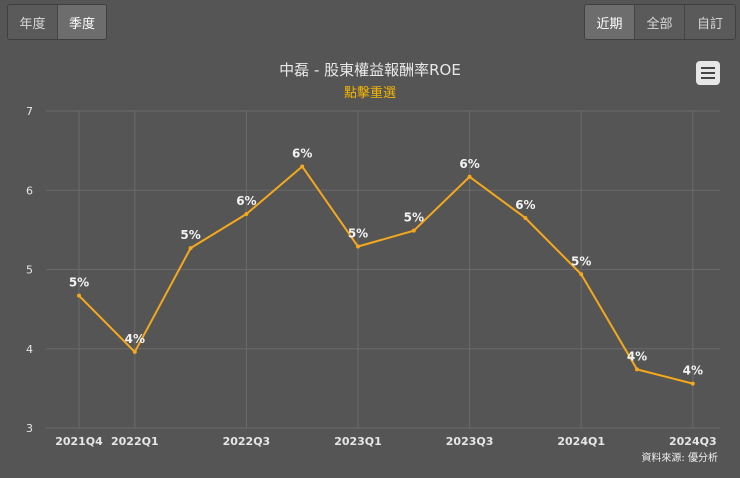  I want to click on y-tick-label: 3, so click(29, 428).